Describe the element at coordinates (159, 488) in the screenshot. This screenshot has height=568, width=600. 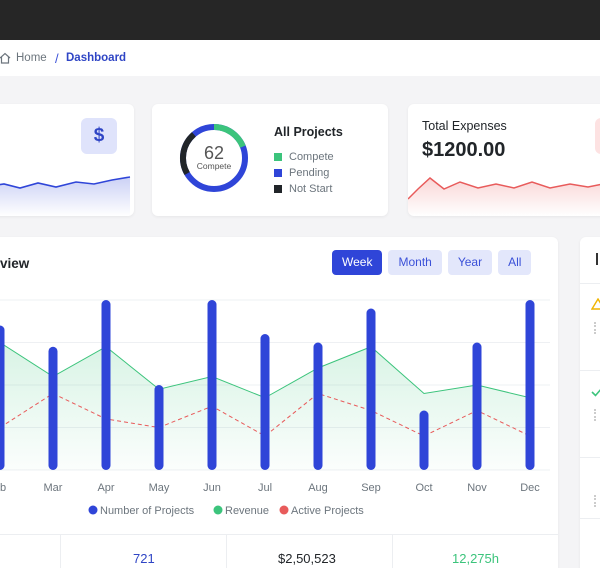
I see `x-tick-label: May` at that location.